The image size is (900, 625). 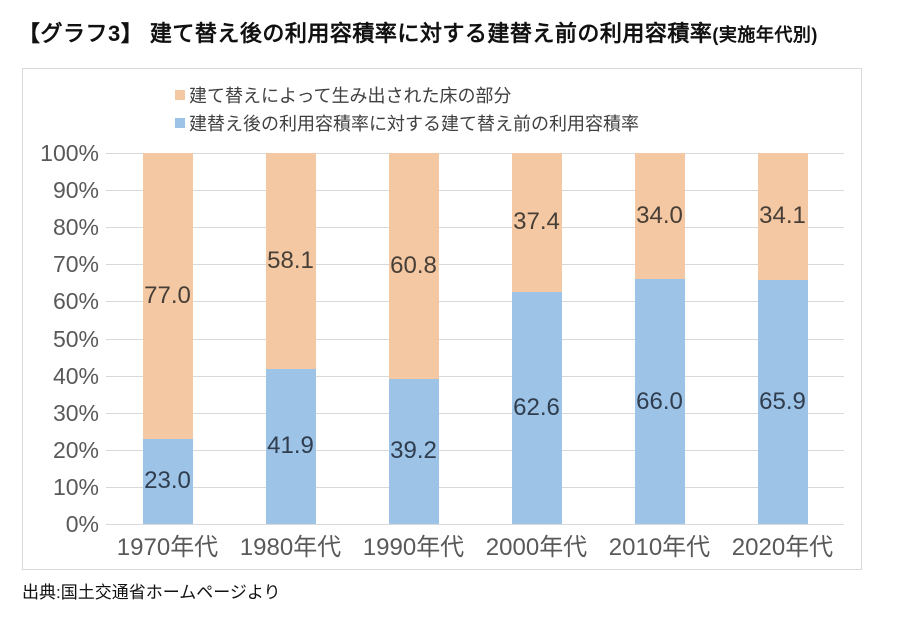 I want to click on bar-value-label: 37.4, so click(x=536, y=222).